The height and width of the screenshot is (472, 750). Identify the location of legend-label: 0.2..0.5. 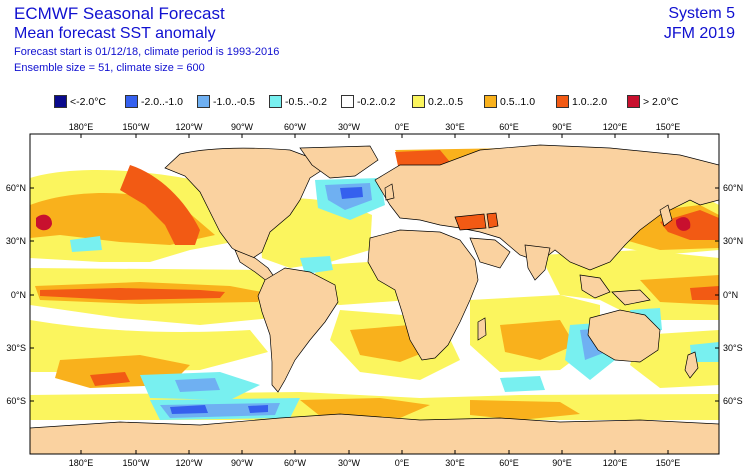
(446, 102).